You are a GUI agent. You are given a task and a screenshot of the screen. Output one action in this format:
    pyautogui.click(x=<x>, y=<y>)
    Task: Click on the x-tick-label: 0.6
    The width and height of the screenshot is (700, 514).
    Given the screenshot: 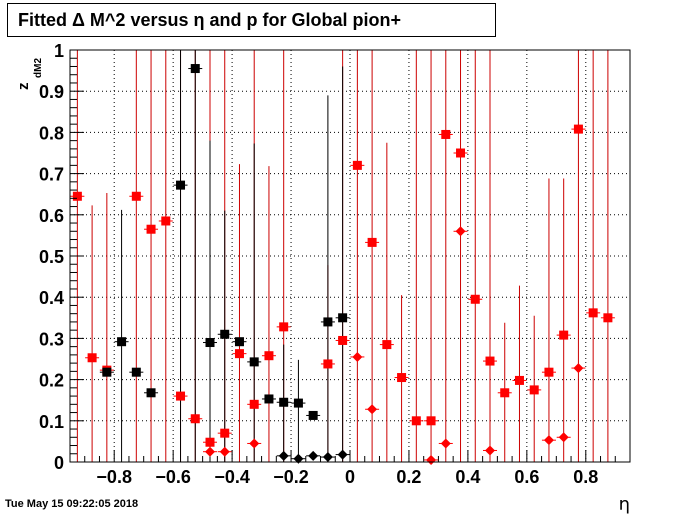 What is the action you would take?
    pyautogui.click(x=526, y=477)
    